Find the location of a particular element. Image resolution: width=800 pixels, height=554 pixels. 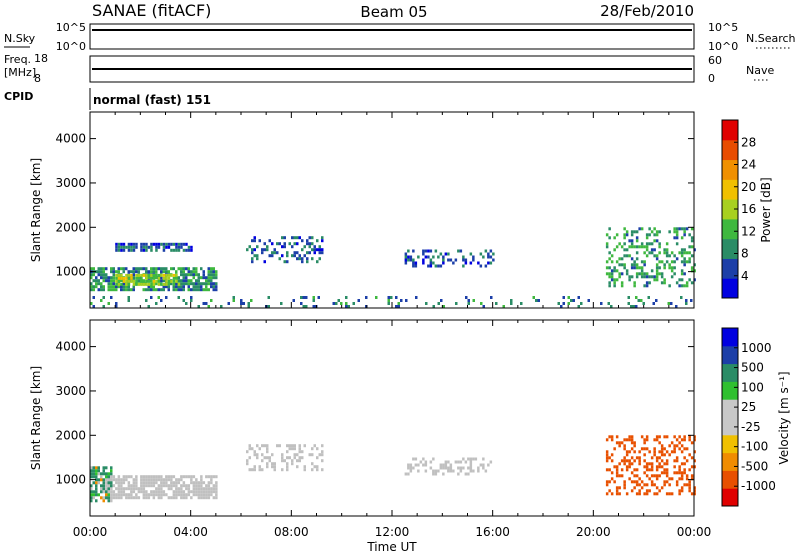

freq-label: Freq. is located at coordinates (17, 59).